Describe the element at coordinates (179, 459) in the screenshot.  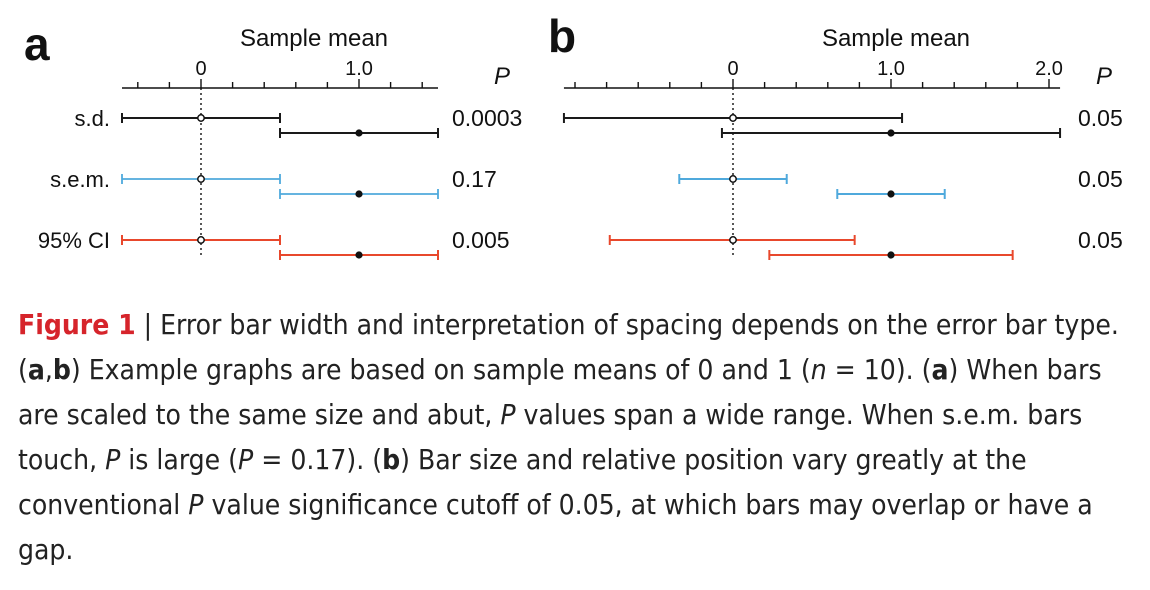
I see `caption-text: is large (` at that location.